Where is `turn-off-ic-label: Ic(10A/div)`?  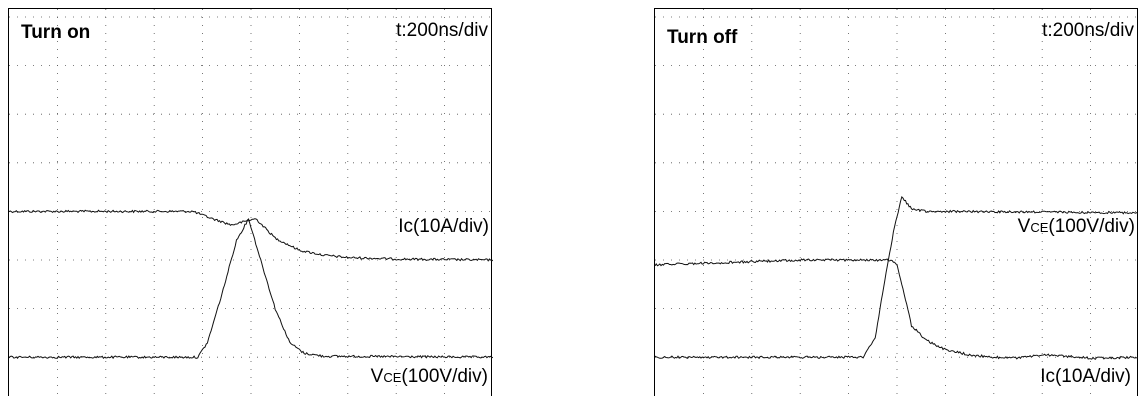
turn-off-ic-label: Ic(10A/div) is located at coordinates (1085, 377).